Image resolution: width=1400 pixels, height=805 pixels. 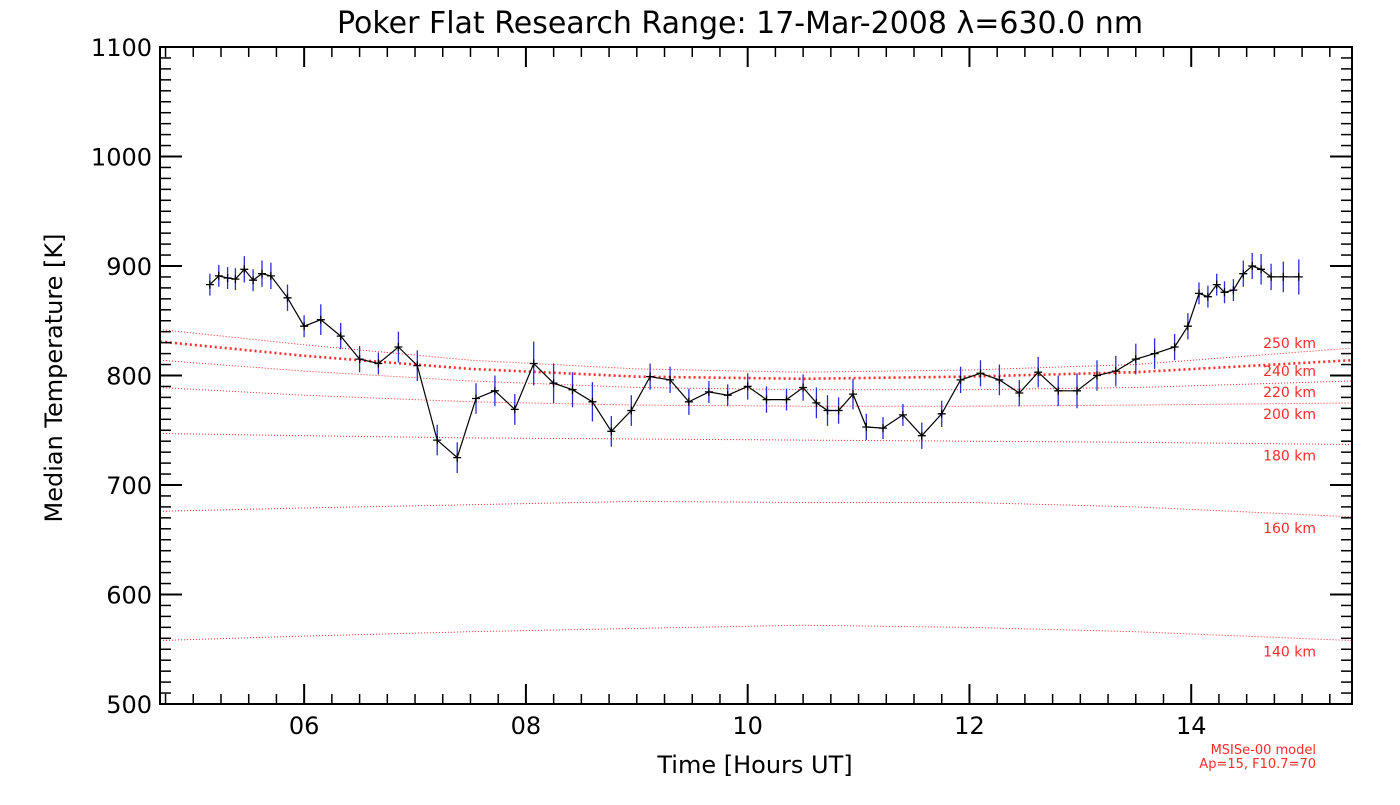 I want to click on model-label-140-km: 140 km, so click(x=1289, y=653).